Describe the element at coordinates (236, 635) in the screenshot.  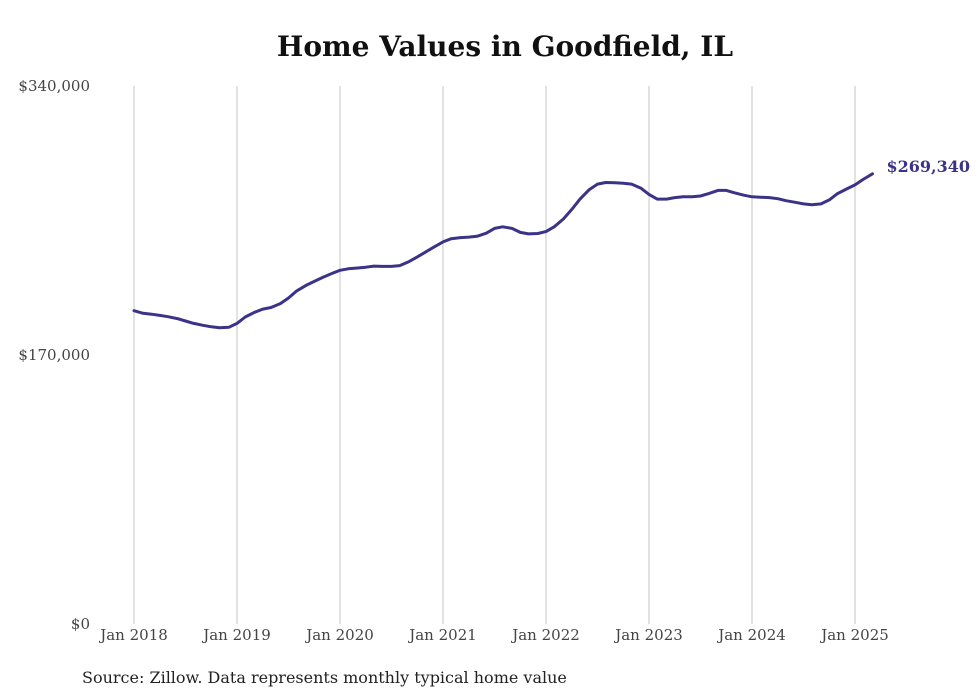
I see `x-tick-label: Jan 2019` at that location.